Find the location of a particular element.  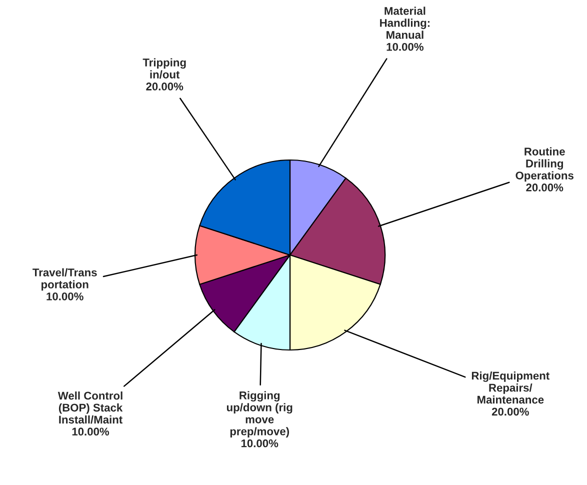

slice-label: Rigging up/down (rig move prep/move) is located at coordinates (259, 414).